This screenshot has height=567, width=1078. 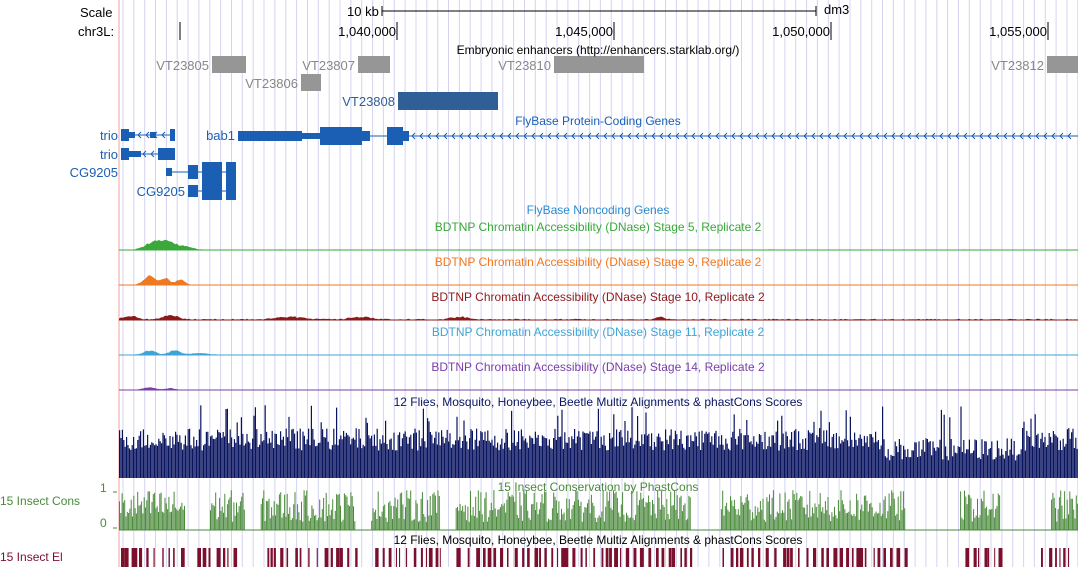 I want to click on elements-side-label: 15 Insect El, so click(x=31, y=557).